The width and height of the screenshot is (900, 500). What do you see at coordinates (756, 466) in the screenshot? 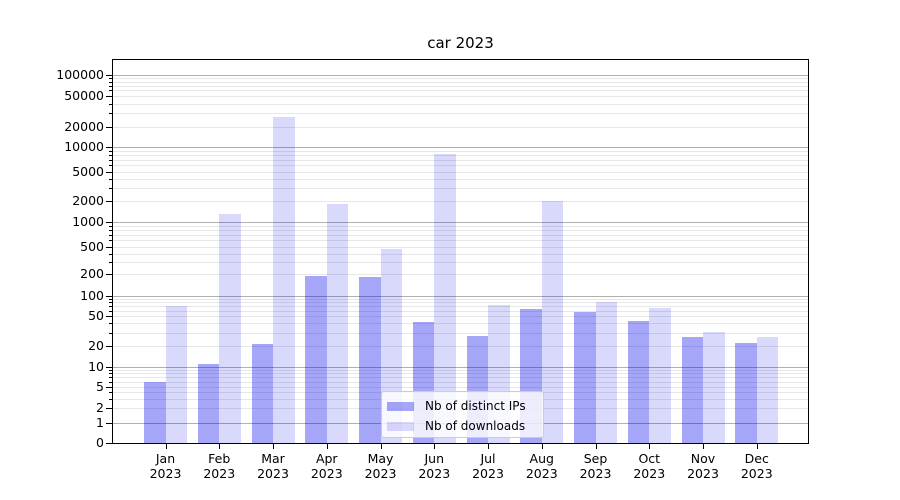
I see `x-tick-label-dec: Dec 2023` at bounding box center [756, 466].